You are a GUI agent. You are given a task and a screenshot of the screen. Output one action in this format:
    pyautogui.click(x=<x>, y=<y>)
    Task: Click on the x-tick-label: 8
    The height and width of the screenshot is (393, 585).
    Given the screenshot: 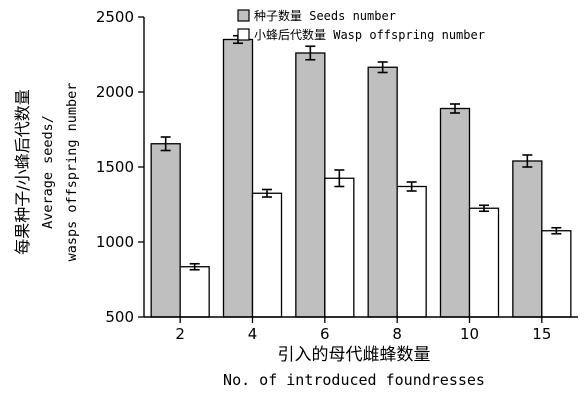 What is the action you would take?
    pyautogui.click(x=397, y=334)
    